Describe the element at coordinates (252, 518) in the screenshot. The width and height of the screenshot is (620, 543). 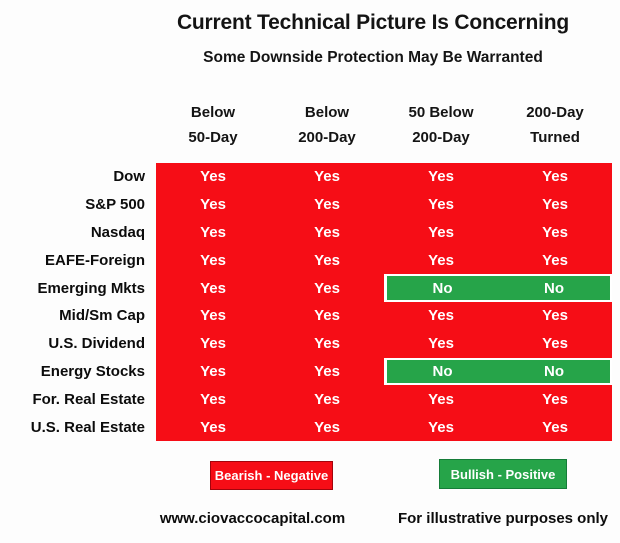
I see `footer-website: www.ciovaccocapital.com` at that location.